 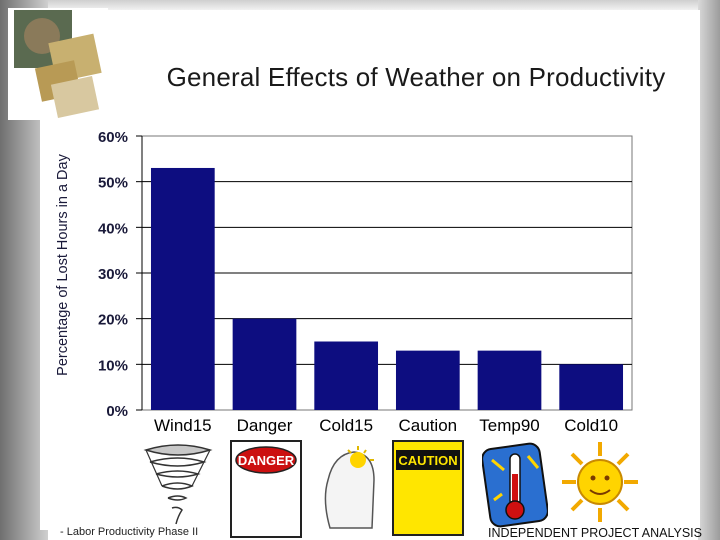 What do you see at coordinates (113, 365) in the screenshot?
I see `y-tick-label: 10%` at bounding box center [113, 365].